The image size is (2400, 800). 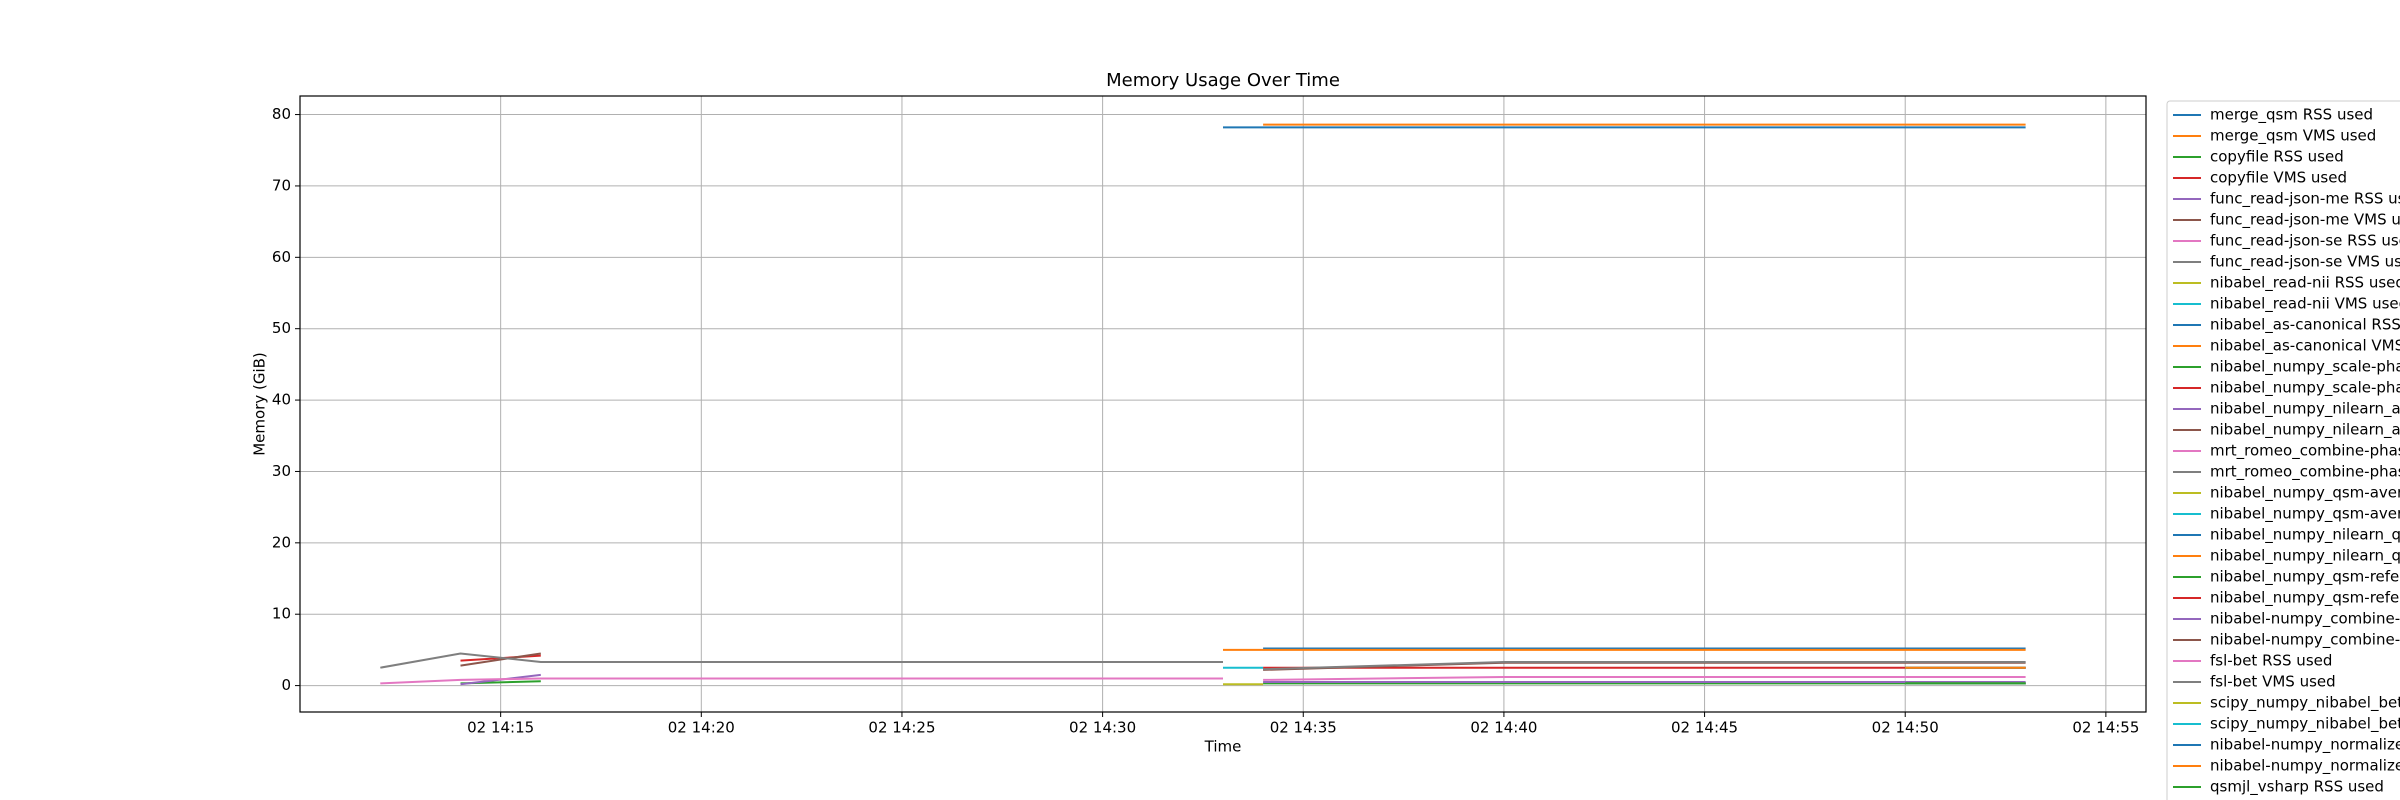 What do you see at coordinates (281, 400) in the screenshot?
I see `y-tick-label: 40` at bounding box center [281, 400].